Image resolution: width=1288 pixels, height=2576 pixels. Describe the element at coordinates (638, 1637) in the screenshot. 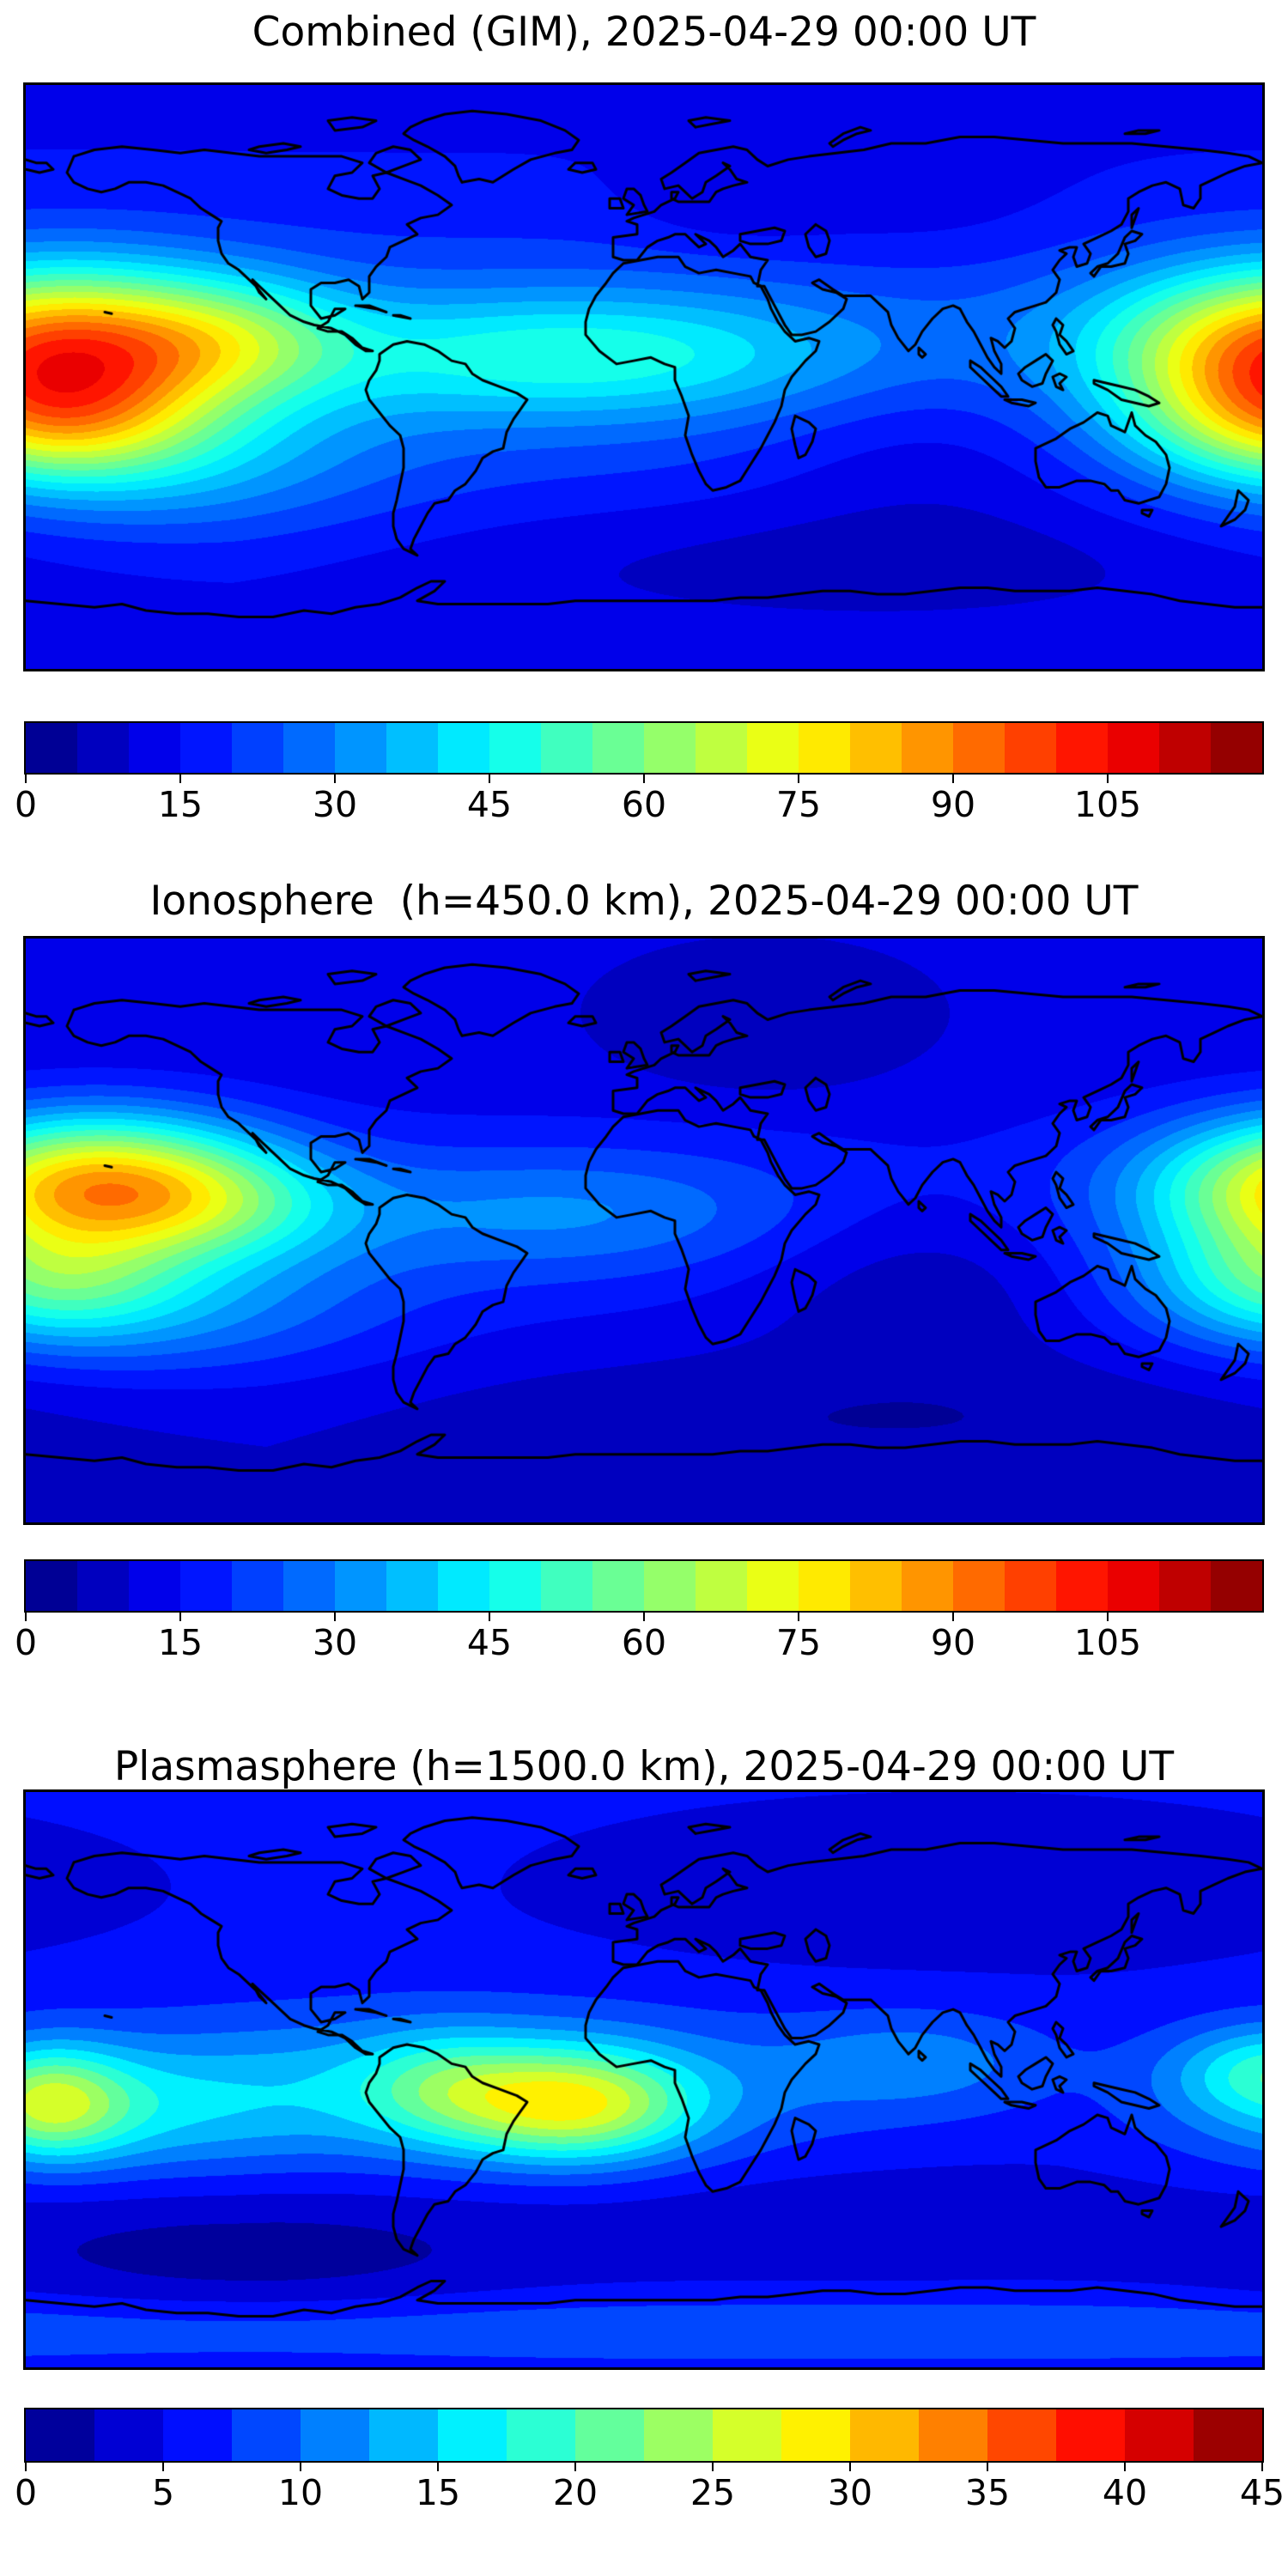

I see `colorbar-ticks-ionosphere: 0 15 30 45 60 75 90 105` at that location.